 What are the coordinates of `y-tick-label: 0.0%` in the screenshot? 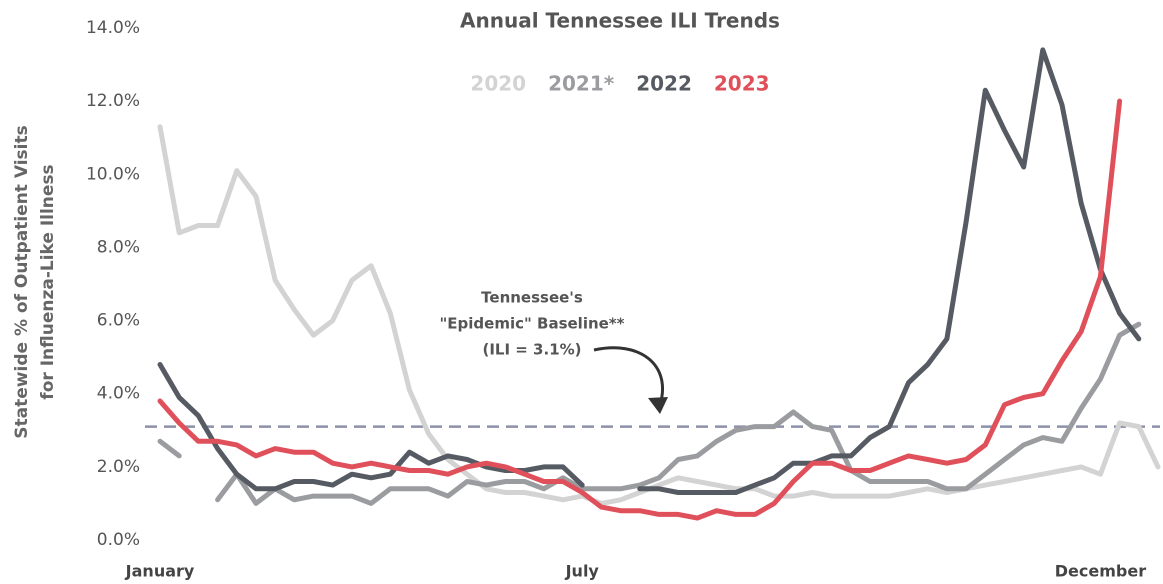 It's located at (118, 540).